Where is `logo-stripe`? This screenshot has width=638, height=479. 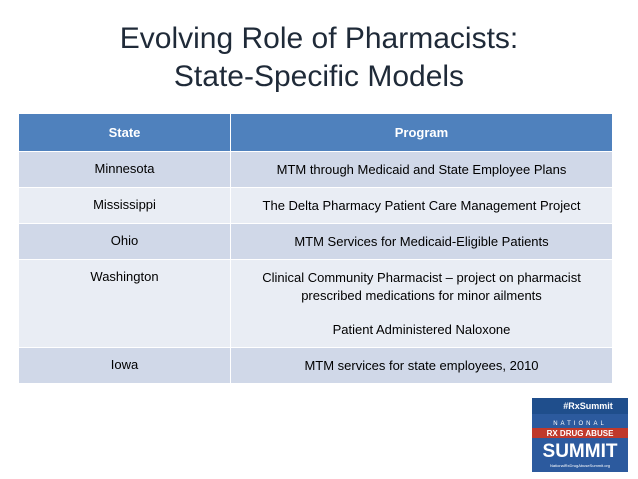 logo-stripe is located at coordinates (580, 433).